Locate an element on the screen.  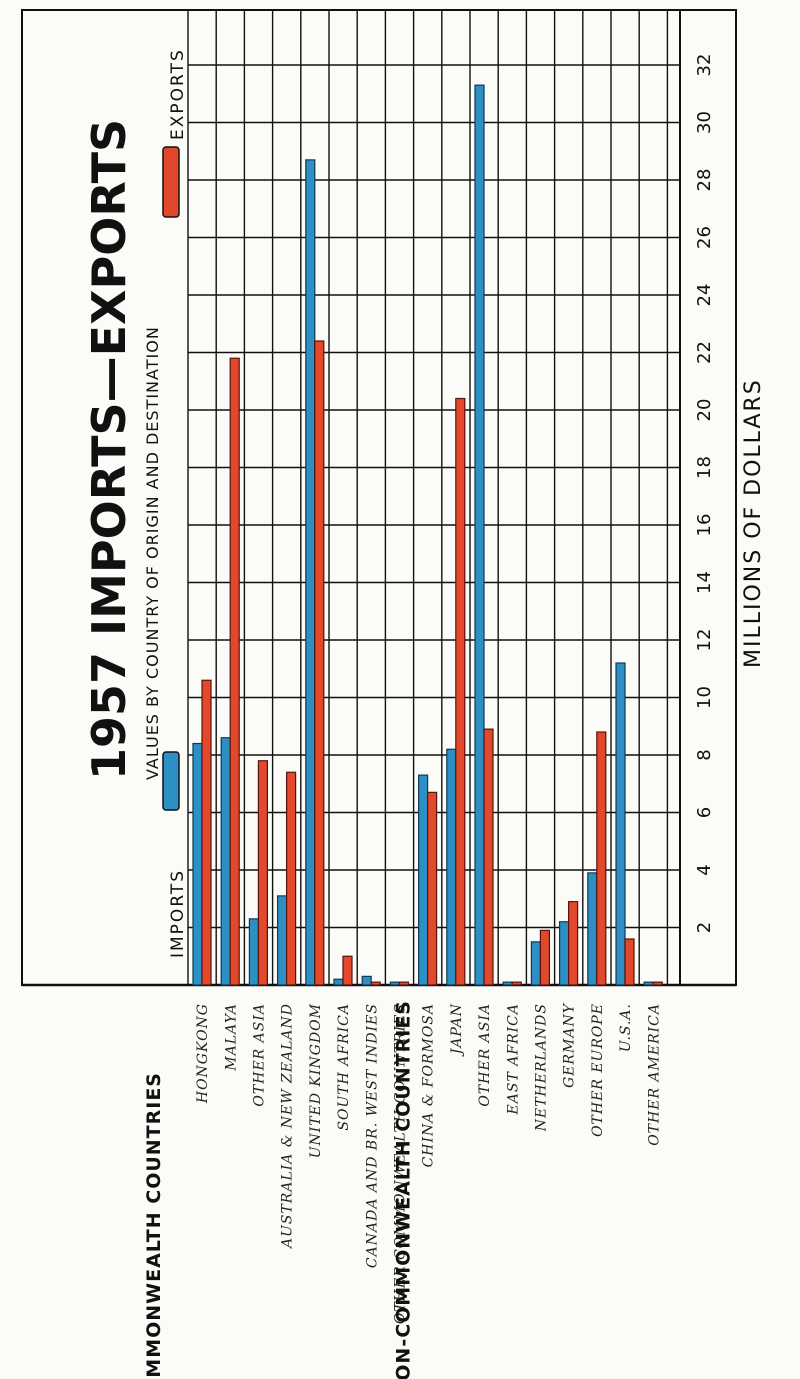
x-tick-label: 26 is located at coordinates (704, 237).